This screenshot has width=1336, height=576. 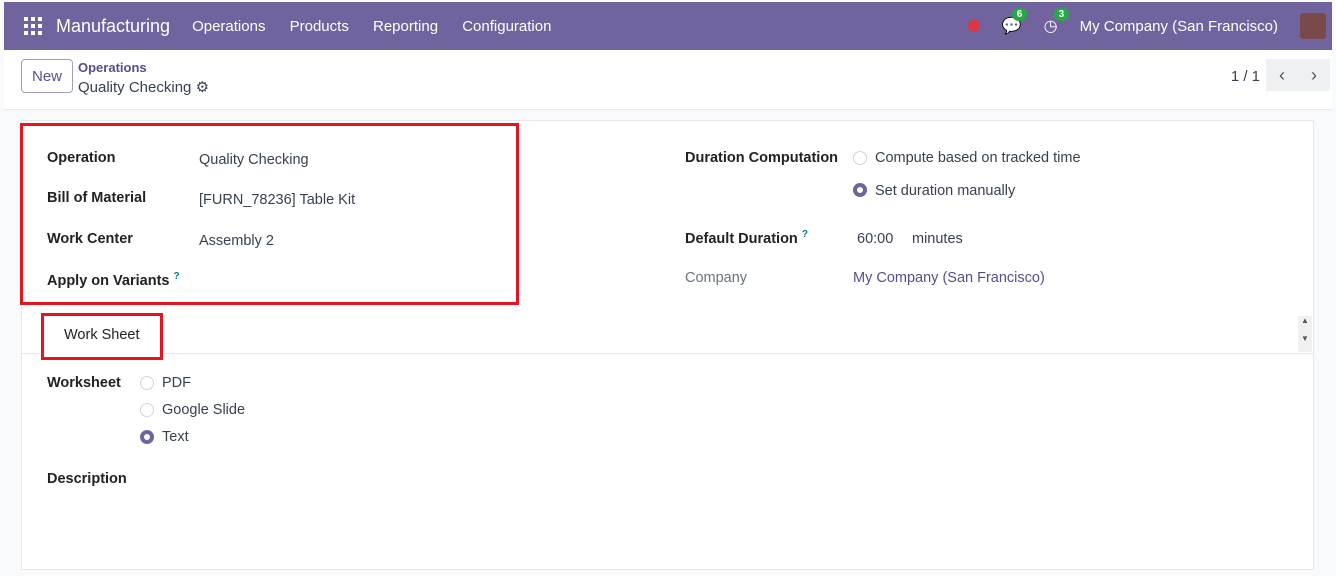 What do you see at coordinates (176, 383) in the screenshot?
I see `option-pdf-label: PDF` at bounding box center [176, 383].